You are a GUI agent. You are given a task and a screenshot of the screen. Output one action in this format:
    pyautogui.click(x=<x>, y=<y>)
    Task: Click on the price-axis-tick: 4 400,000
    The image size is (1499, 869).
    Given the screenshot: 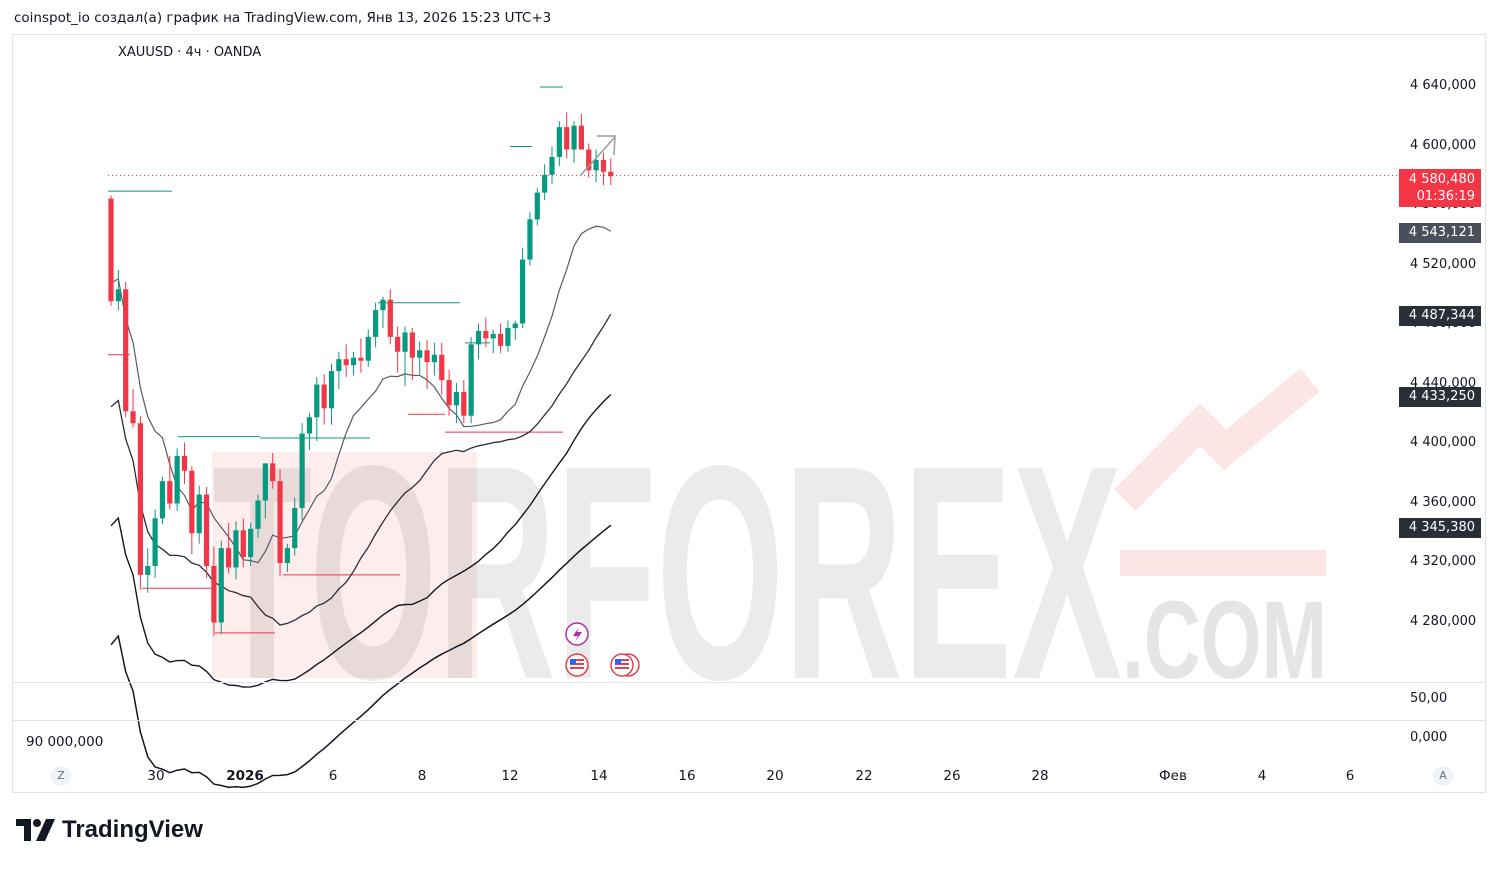 What is the action you would take?
    pyautogui.click(x=1443, y=442)
    